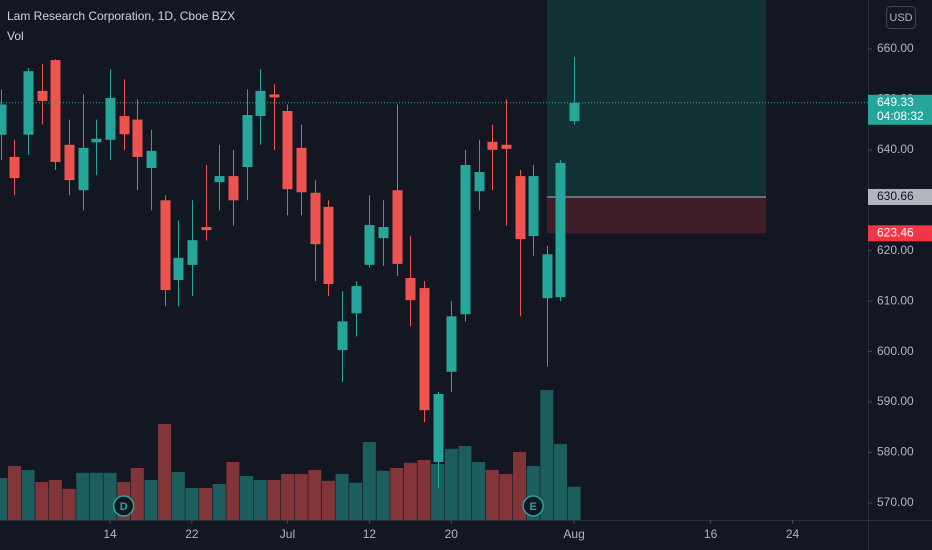 The height and width of the screenshot is (550, 932). Describe the element at coordinates (192, 534) in the screenshot. I see `x-tick-label: 22` at that location.